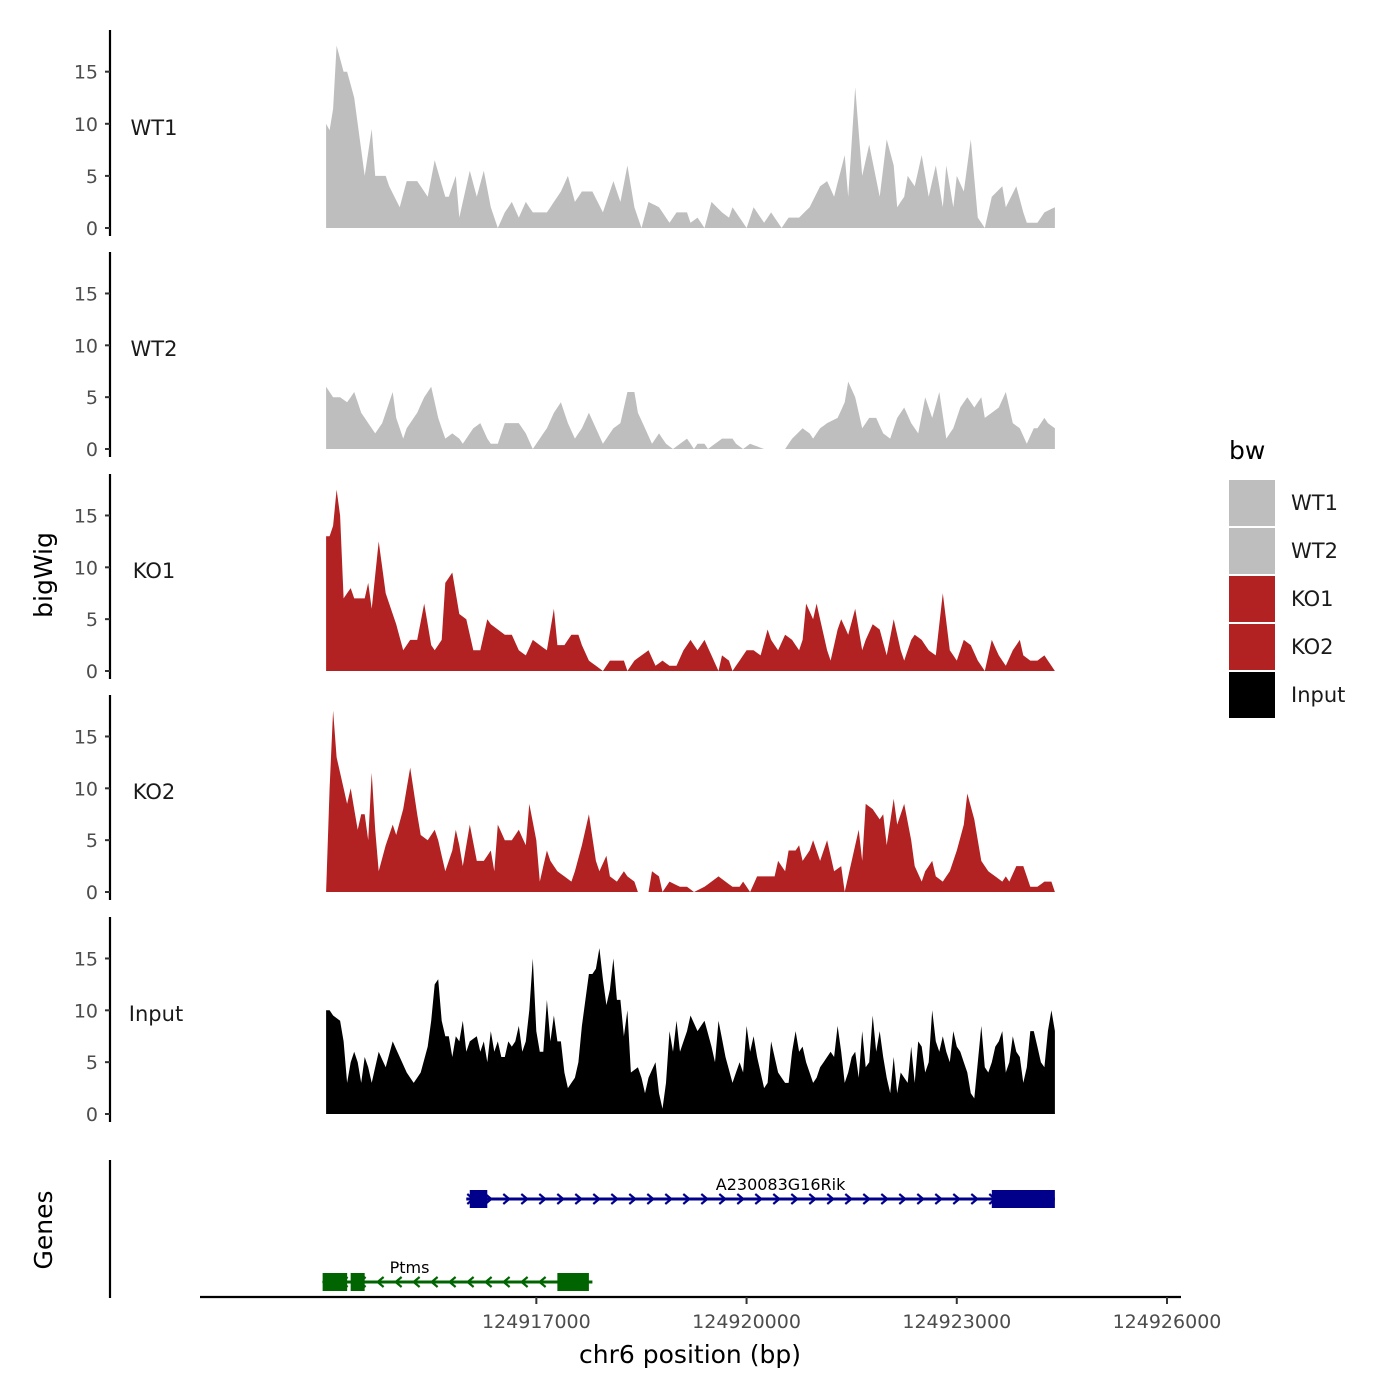  I want to click on genes-panel-title: Genes, so click(43, 1229).